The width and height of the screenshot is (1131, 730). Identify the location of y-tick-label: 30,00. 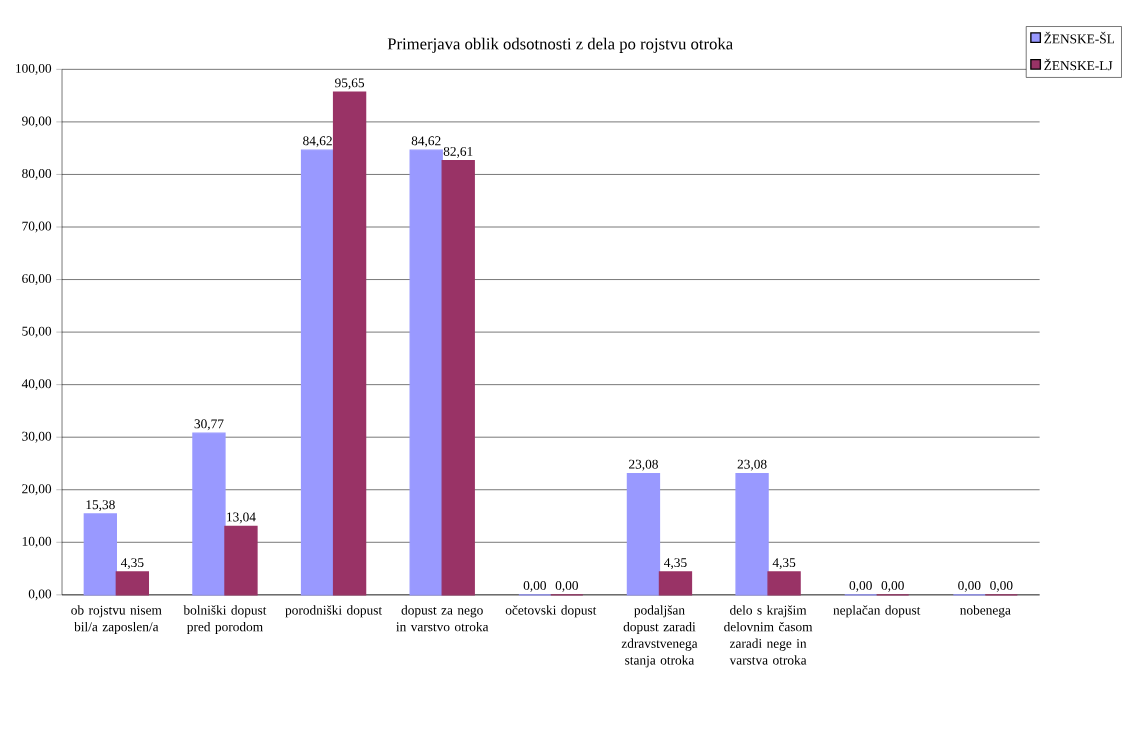
(37, 437).